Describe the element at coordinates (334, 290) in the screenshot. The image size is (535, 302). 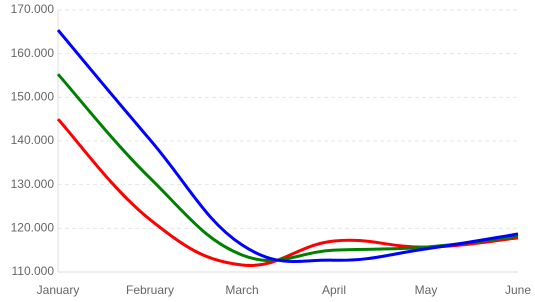
I see `x-tick-label: April` at that location.